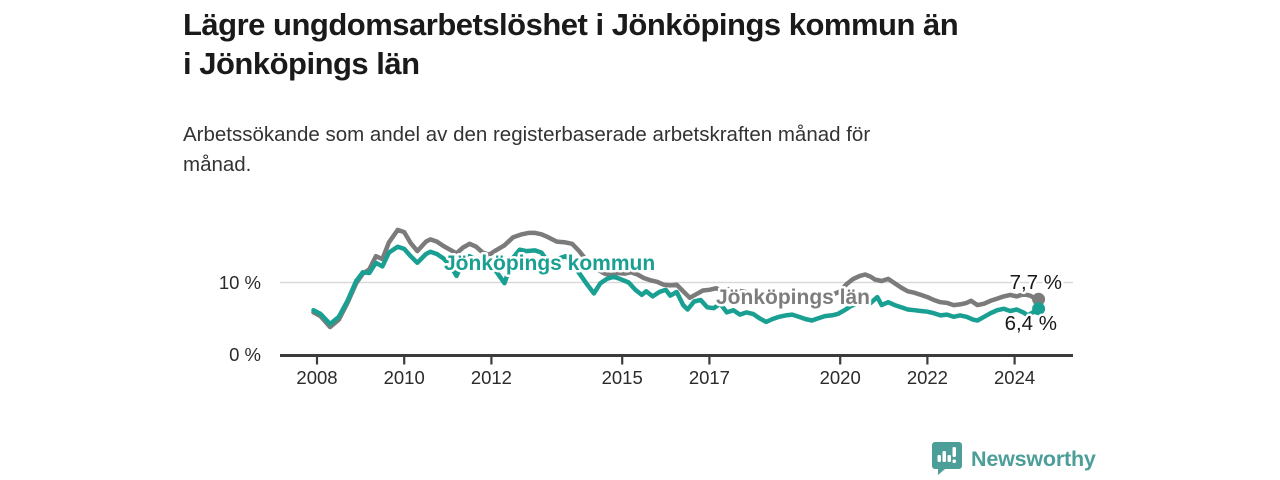  I want to click on x-axis-tick-label: 2017, so click(709, 377).